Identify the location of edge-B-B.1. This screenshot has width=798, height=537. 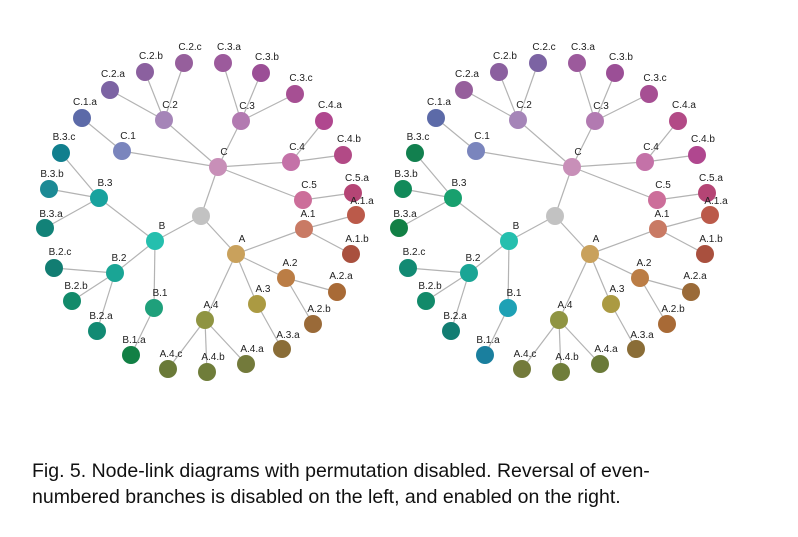
(154, 274).